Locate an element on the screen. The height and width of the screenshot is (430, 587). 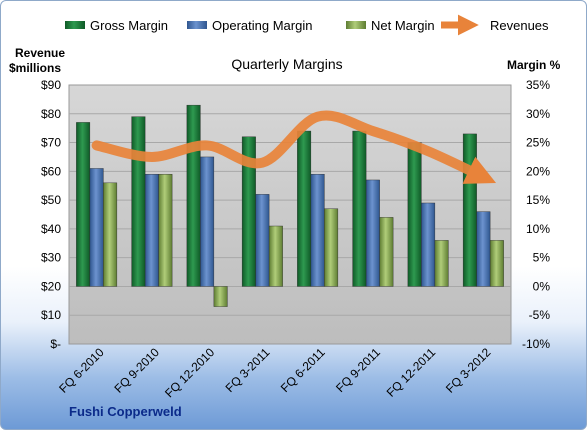
revenues-line is located at coordinates (294, 147).